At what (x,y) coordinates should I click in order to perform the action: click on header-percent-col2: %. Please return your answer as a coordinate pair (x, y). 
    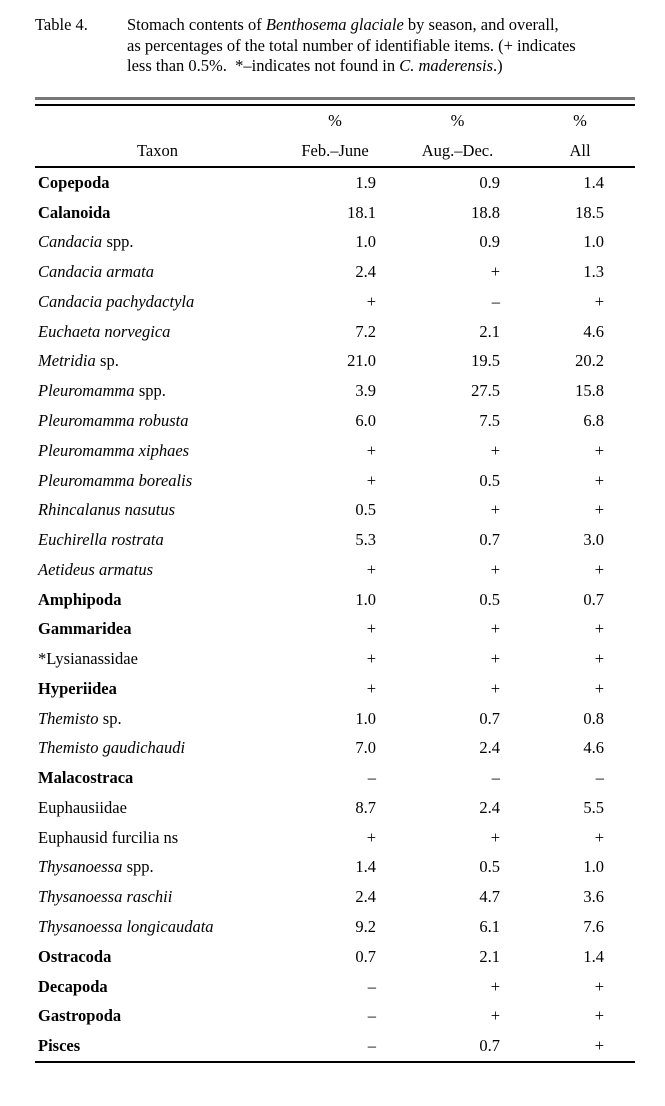
    Looking at the image, I should click on (457, 120).